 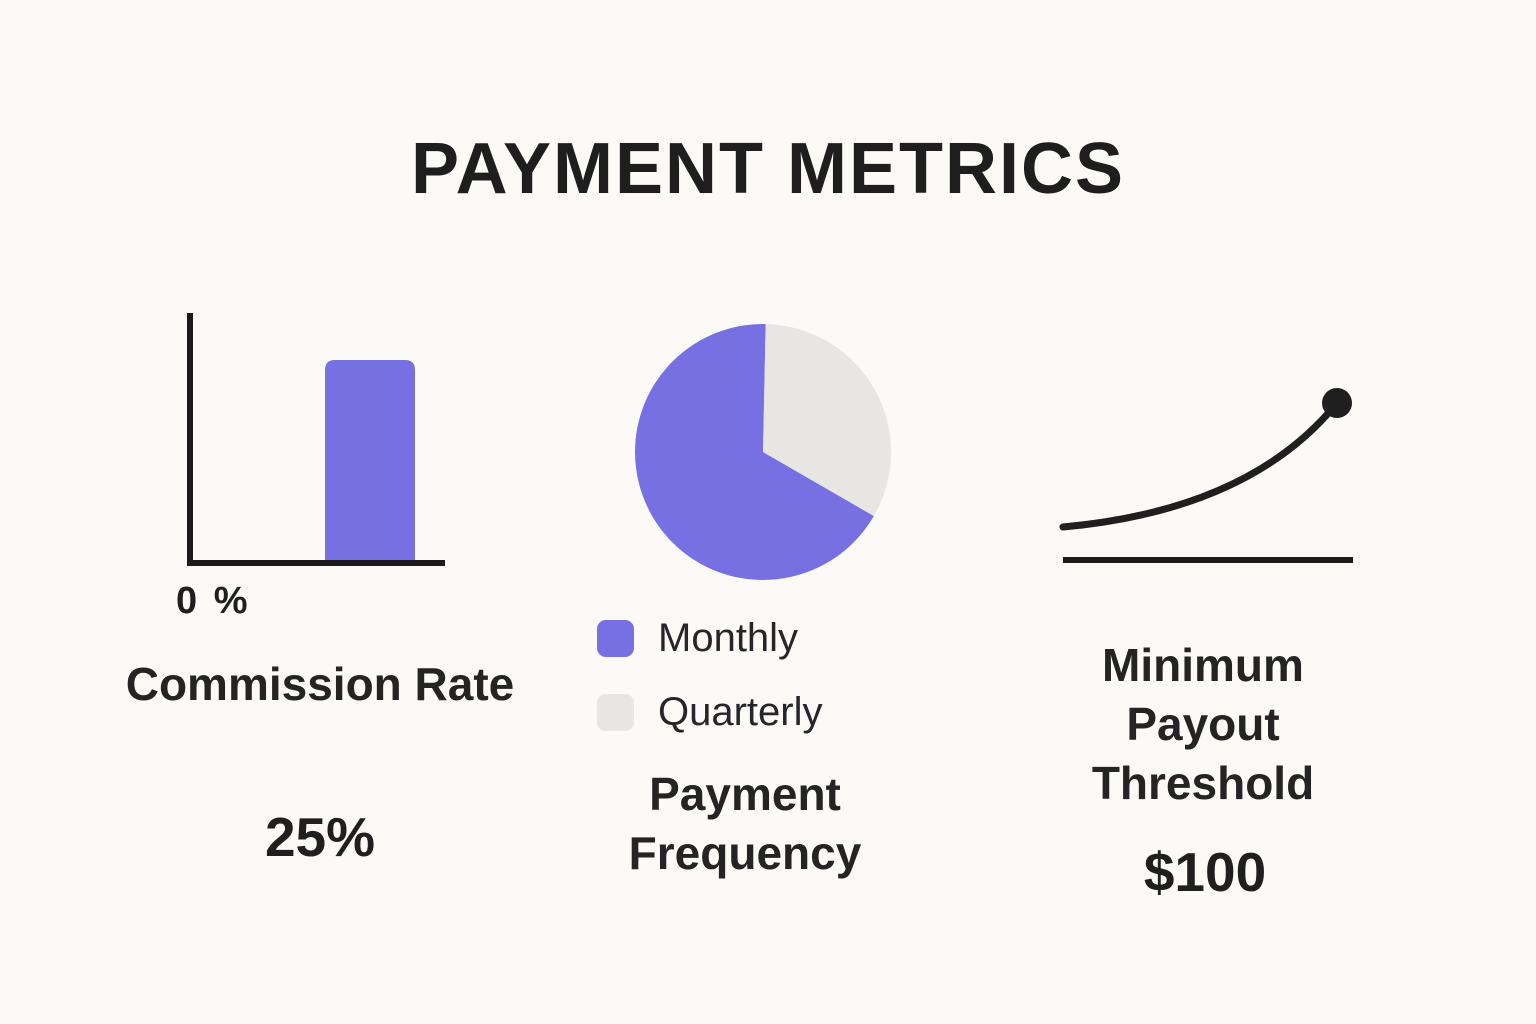 What do you see at coordinates (1200, 465) in the screenshot?
I see `growth-curve` at bounding box center [1200, 465].